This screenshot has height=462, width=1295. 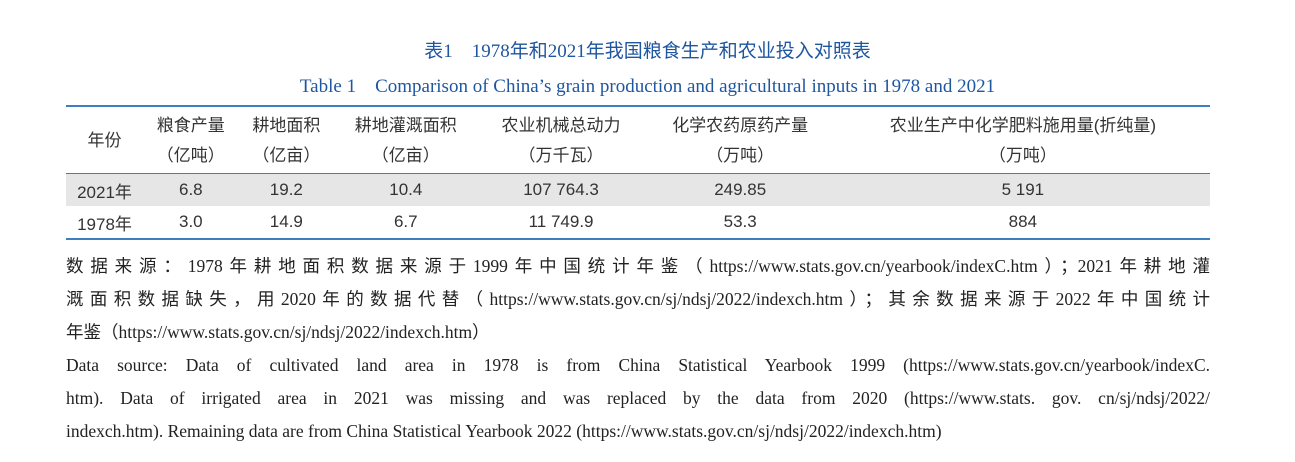 I want to click on header-cell: 农业生产中化学肥料施用量(折纯量) （万吨）, so click(x=1022, y=140).